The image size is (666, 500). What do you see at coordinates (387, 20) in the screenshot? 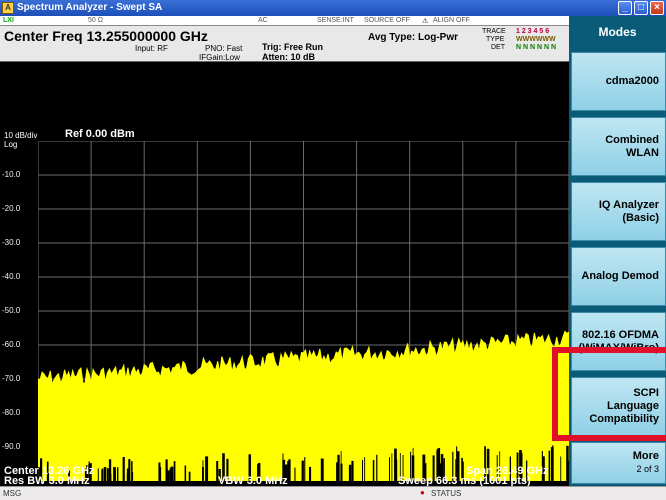
I see `source-indicator: SOURCE OFF` at bounding box center [387, 20].